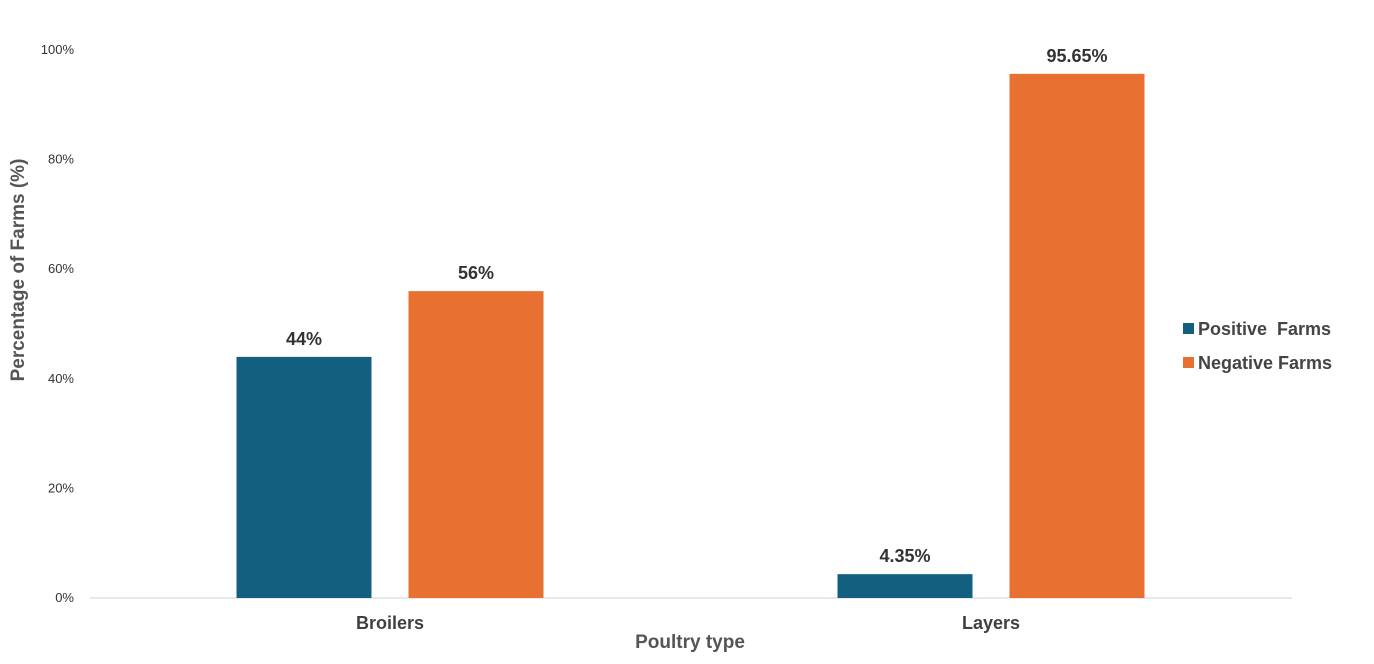 The image size is (1374, 664). I want to click on y-tick-label: 40%, so click(61, 378).